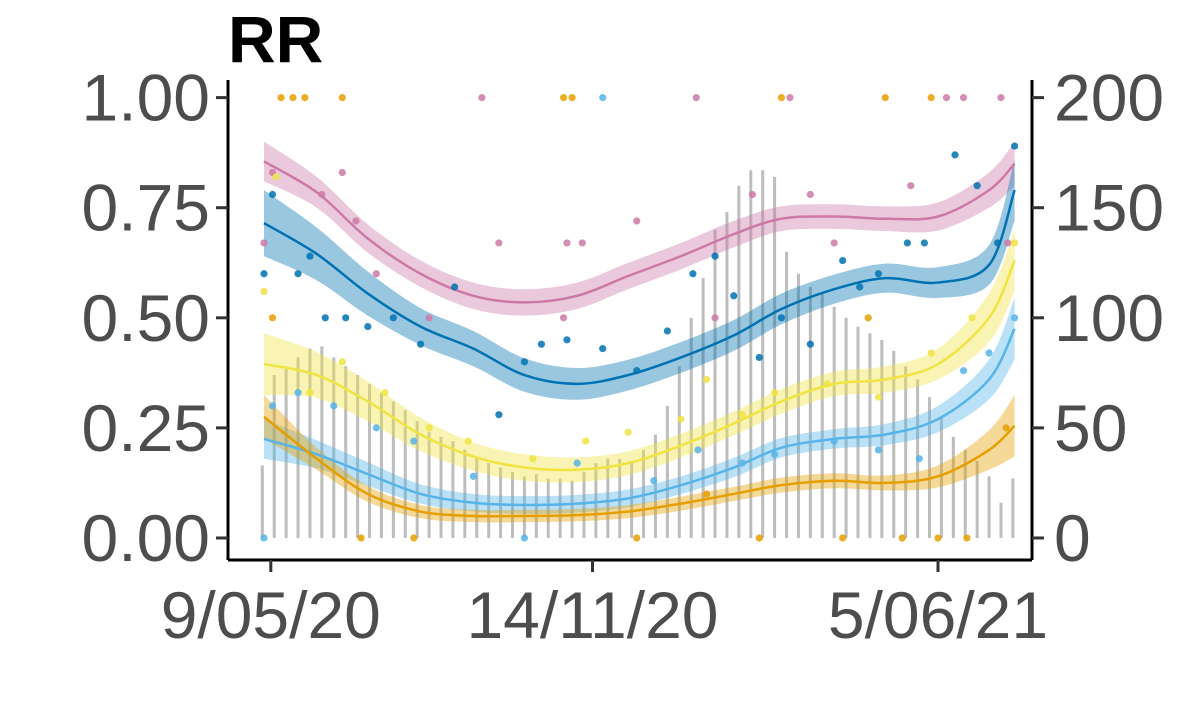 The image size is (1181, 708). I want to click on right-tick-label: 150, so click(1109, 208).